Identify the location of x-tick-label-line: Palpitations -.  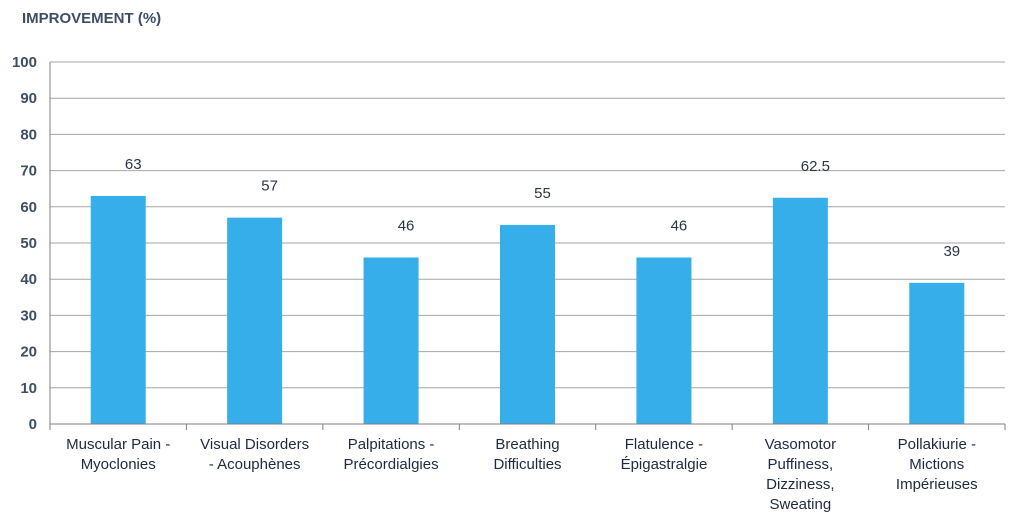
(391, 444).